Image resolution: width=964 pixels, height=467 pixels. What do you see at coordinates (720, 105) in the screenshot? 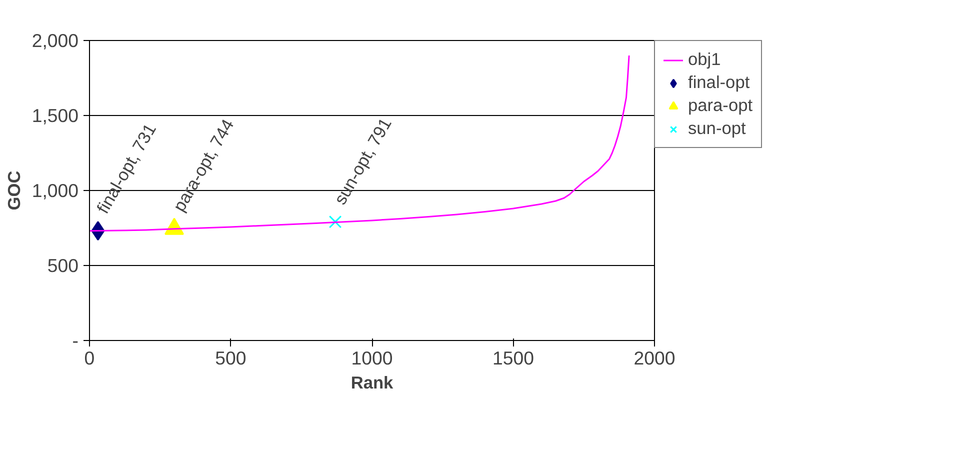
I see `legend-label: para-opt` at bounding box center [720, 105].